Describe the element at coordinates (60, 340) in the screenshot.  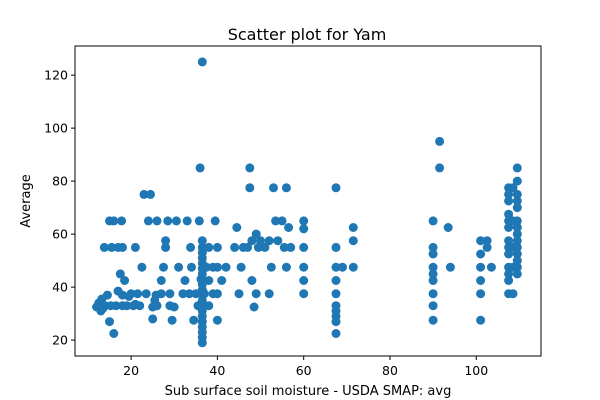
I see `y-tick-label: 20` at that location.